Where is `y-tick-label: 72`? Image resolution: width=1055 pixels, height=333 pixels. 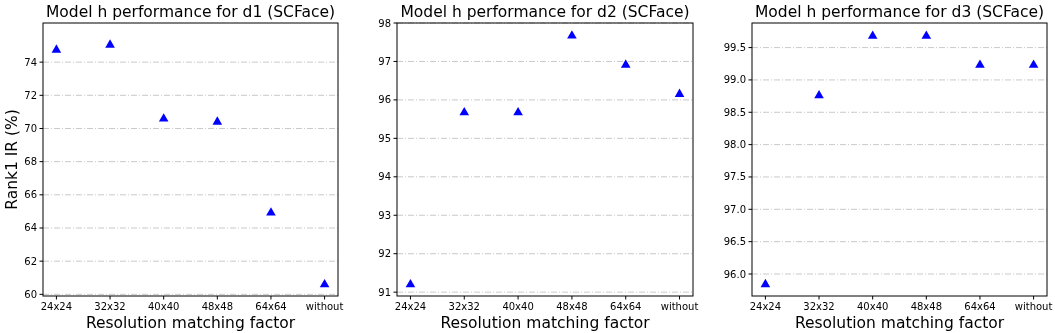 y-tick-label: 72 is located at coordinates (30, 95).